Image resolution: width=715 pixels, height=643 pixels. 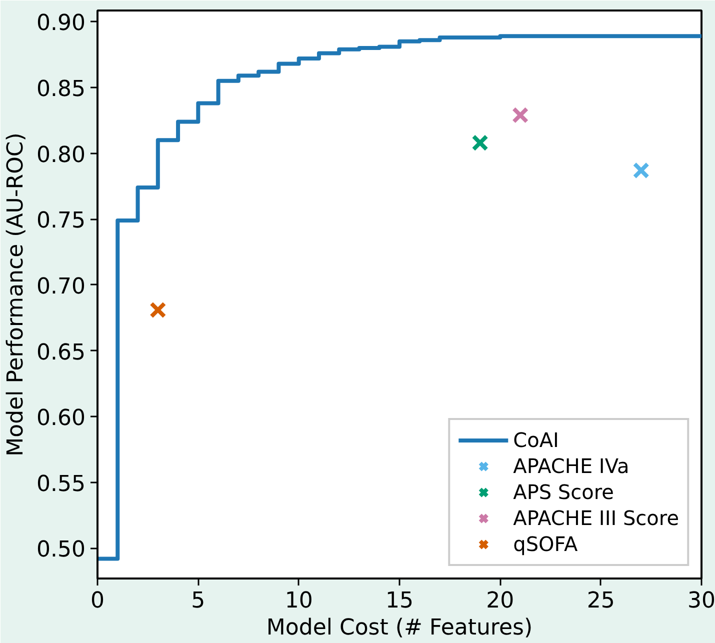 I want to click on y-tick-label: 0.50, so click(x=61, y=550).